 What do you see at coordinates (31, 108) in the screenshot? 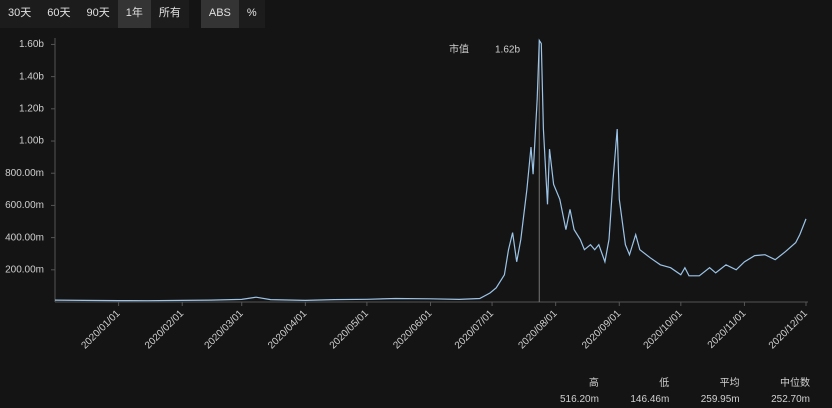
I see `y-tick-label: 1.20b` at bounding box center [31, 108].